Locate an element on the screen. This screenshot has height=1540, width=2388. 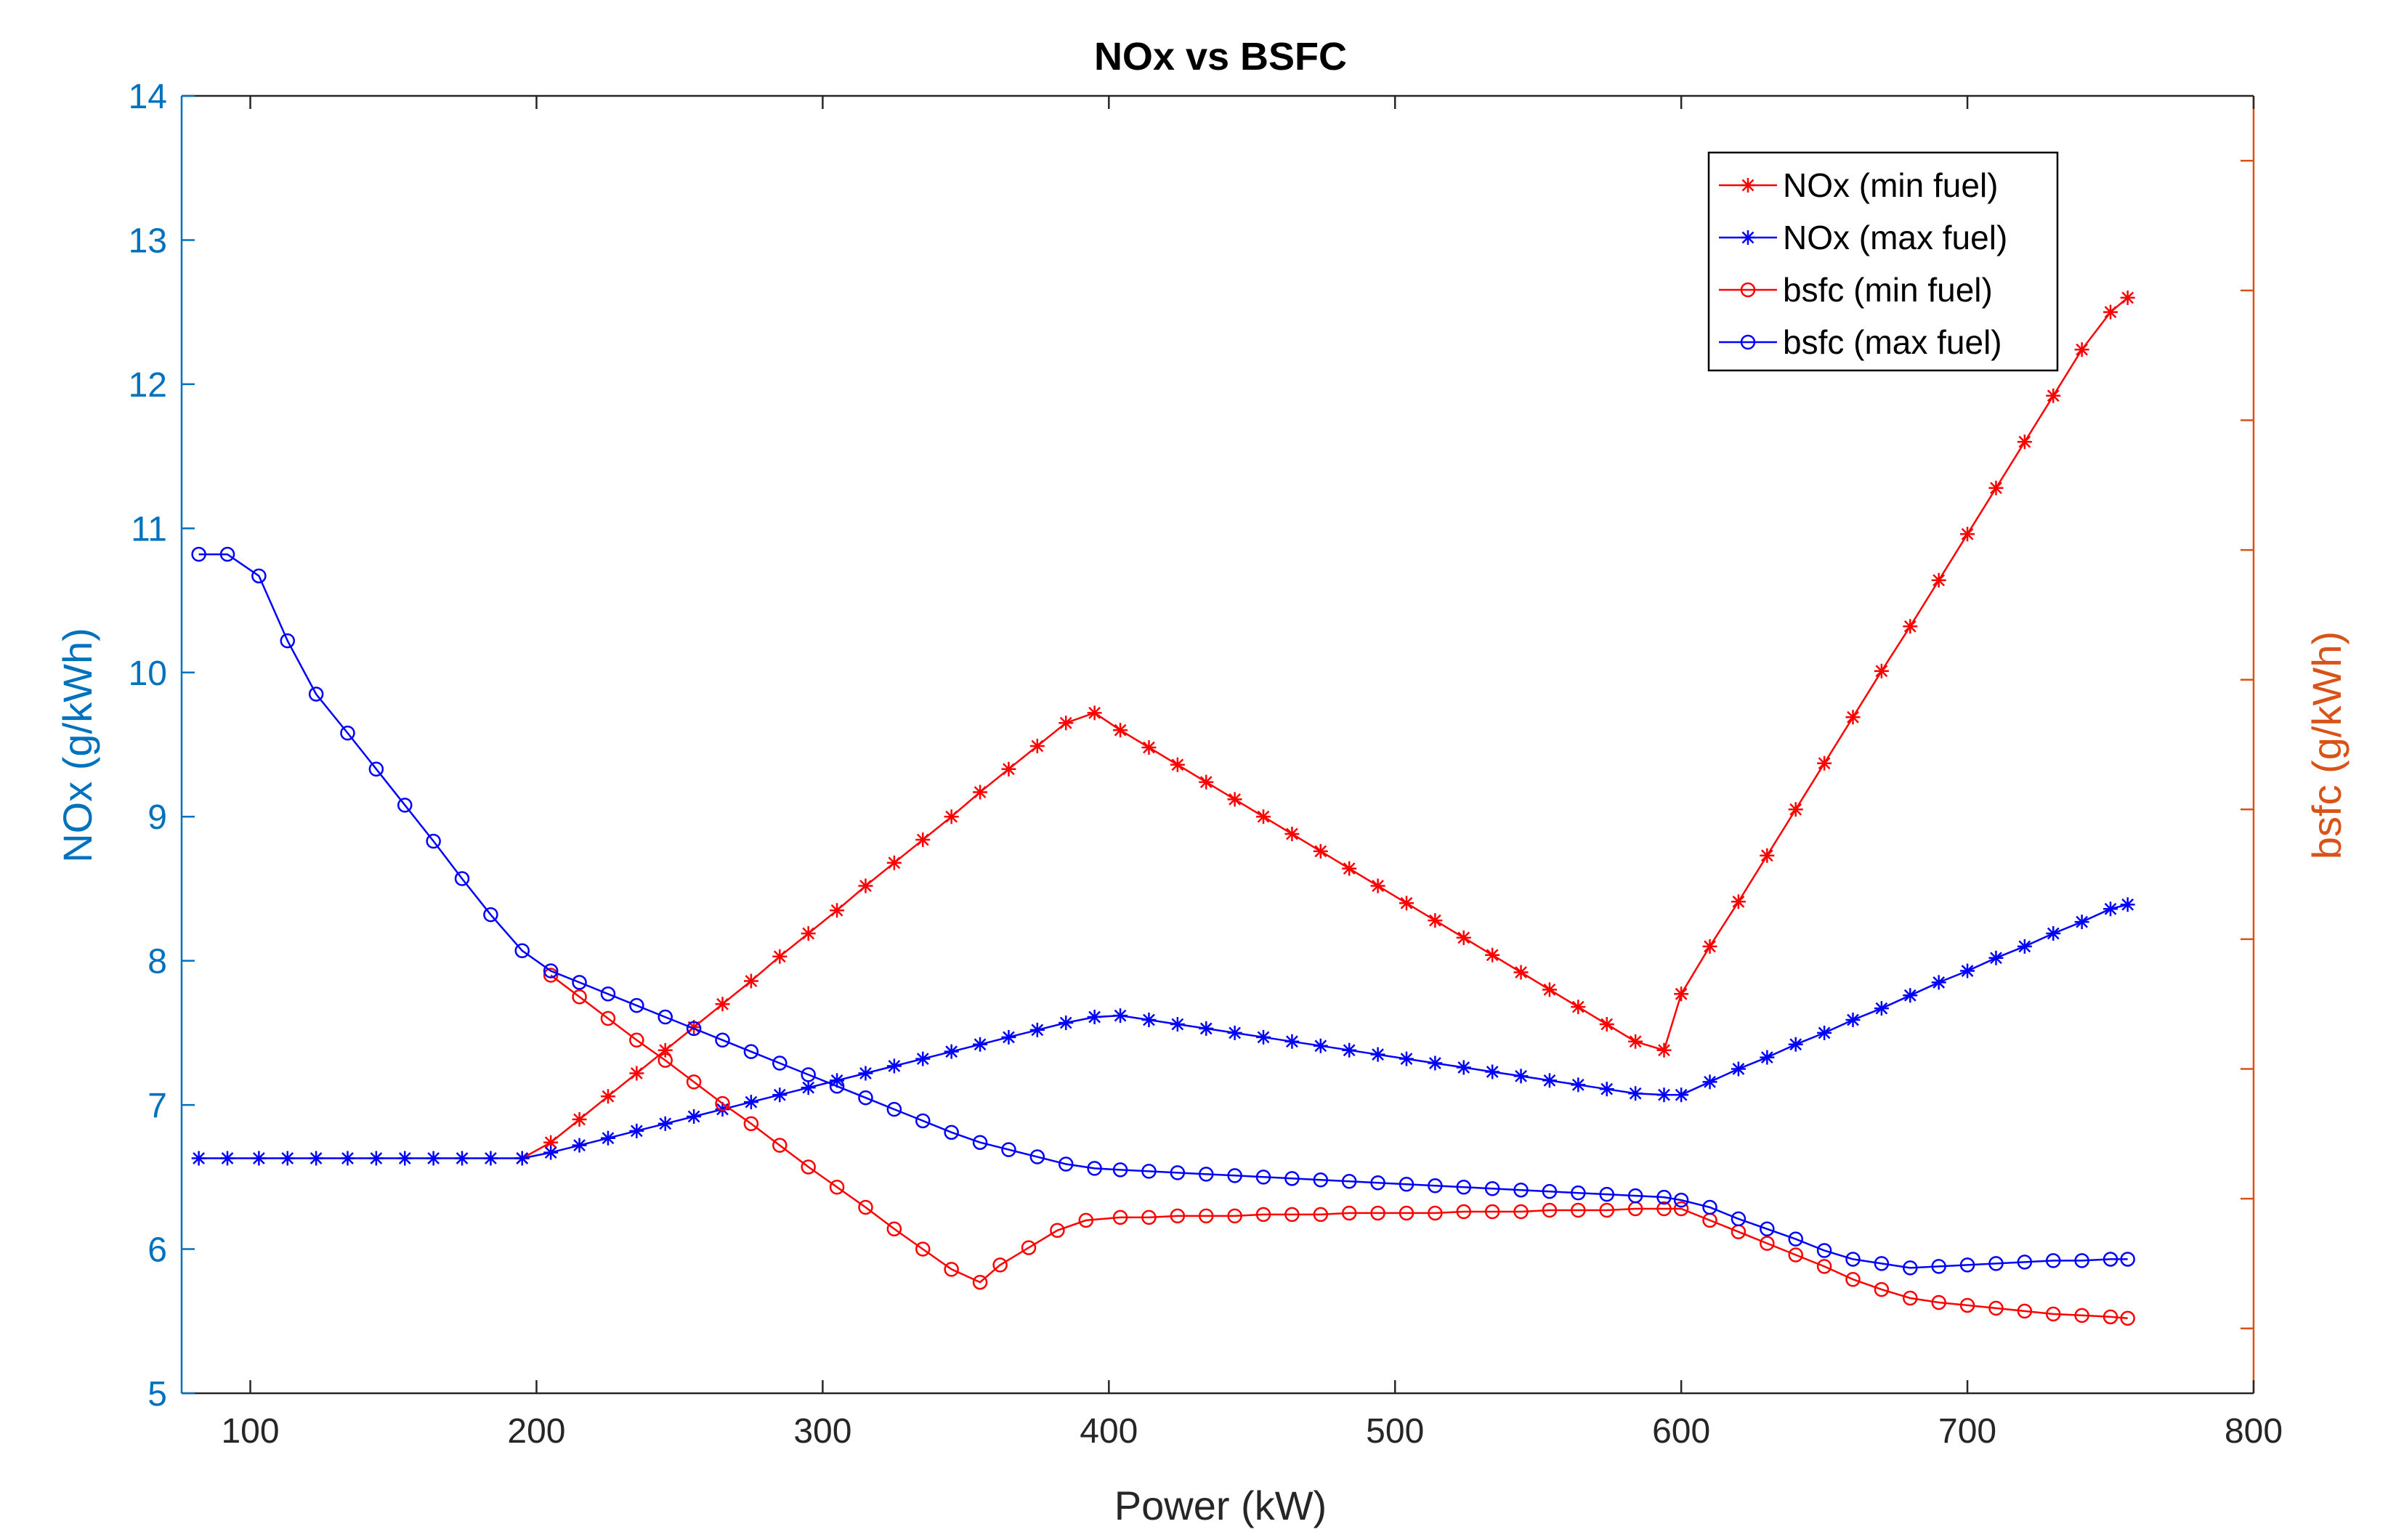
legend-item-1: NOx (max fuel) is located at coordinates (1863, 237).